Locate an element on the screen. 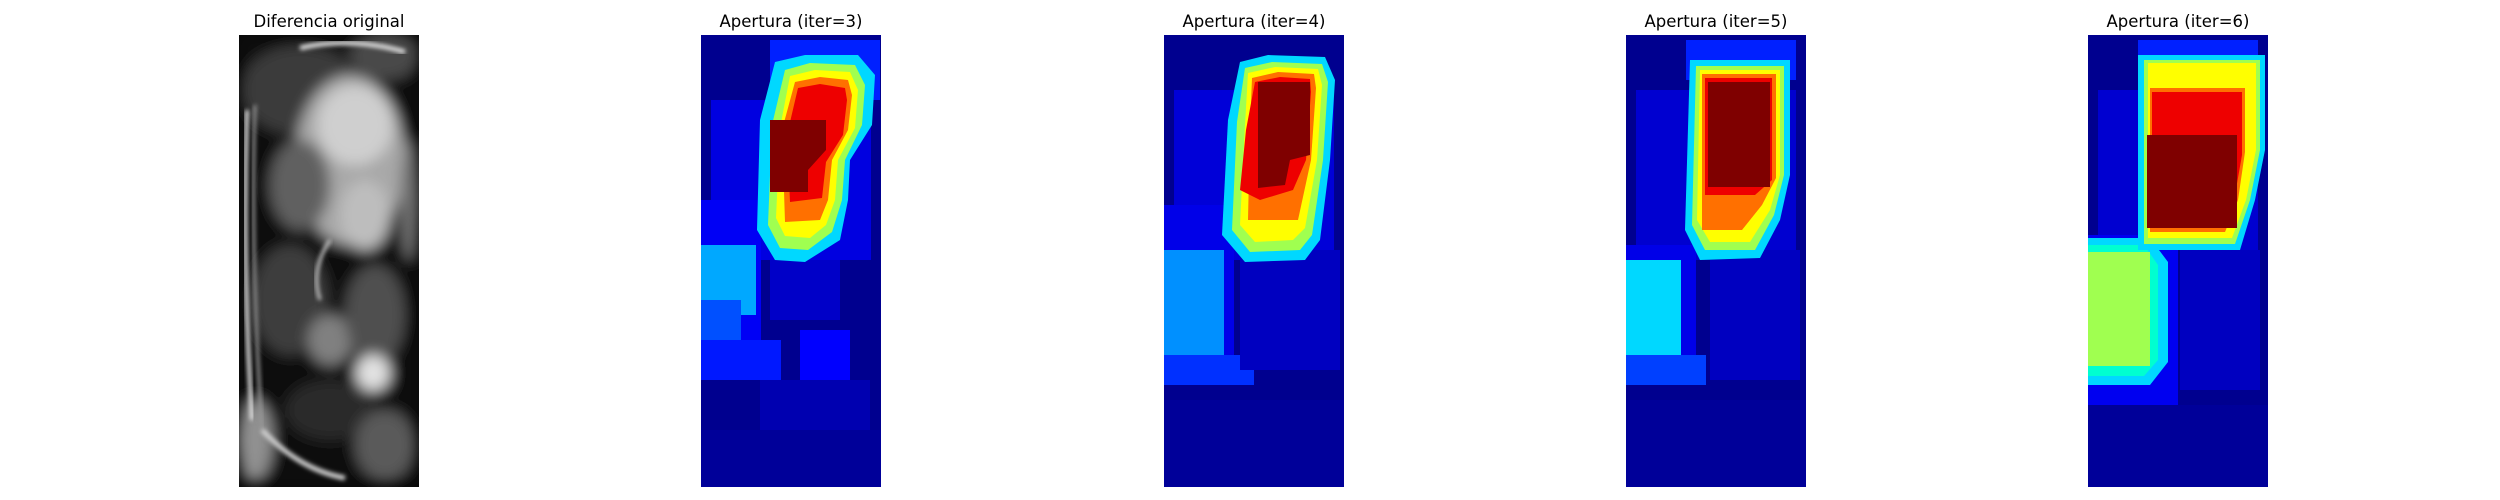  panel-title-original: Diferencia original is located at coordinates (329, 21).